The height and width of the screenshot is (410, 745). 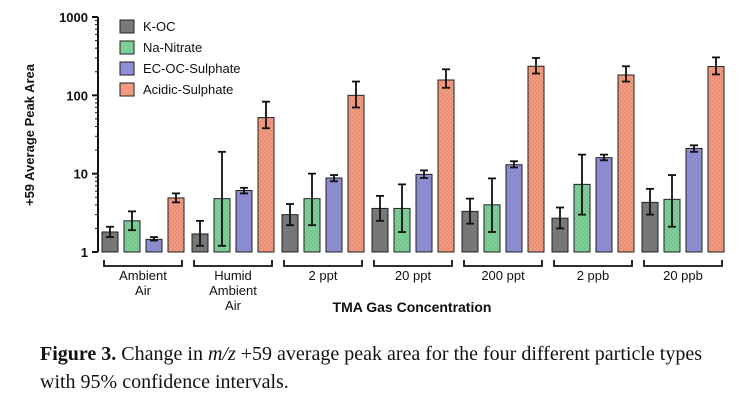 I want to click on category-label: Humid, so click(x=233, y=275).